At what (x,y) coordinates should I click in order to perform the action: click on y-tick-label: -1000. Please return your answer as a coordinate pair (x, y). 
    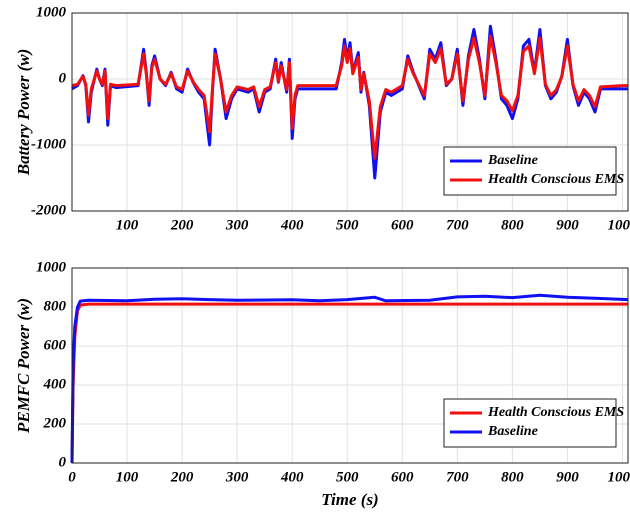
    Looking at the image, I should click on (48, 144).